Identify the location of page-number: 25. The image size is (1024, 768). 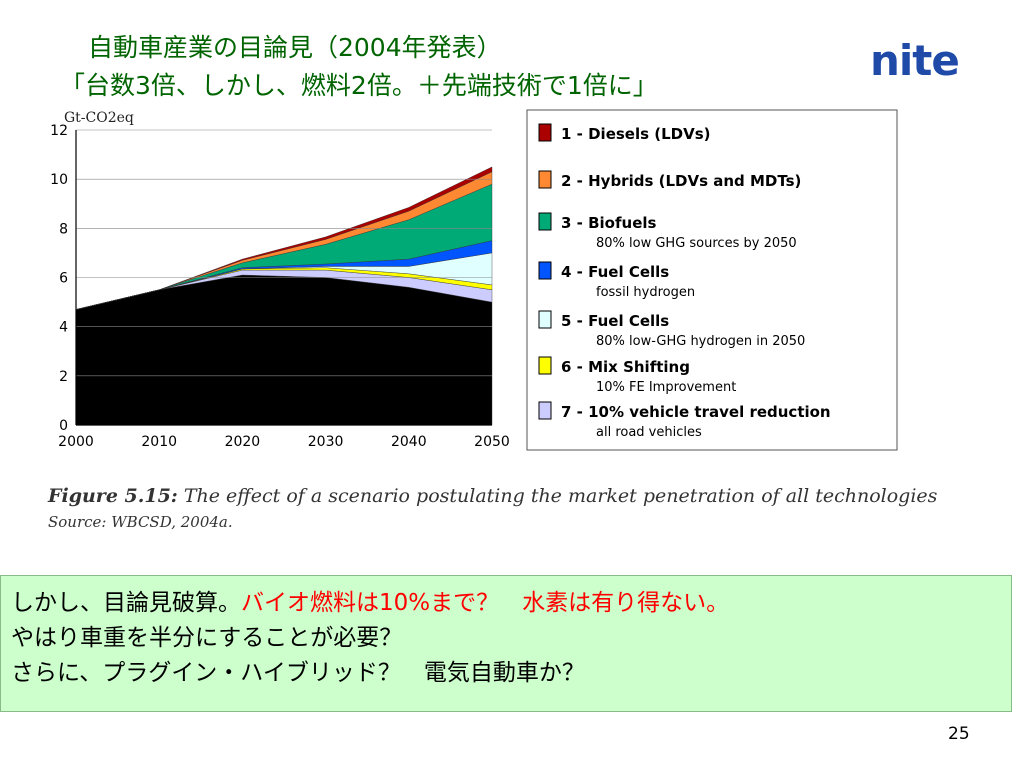
(959, 734).